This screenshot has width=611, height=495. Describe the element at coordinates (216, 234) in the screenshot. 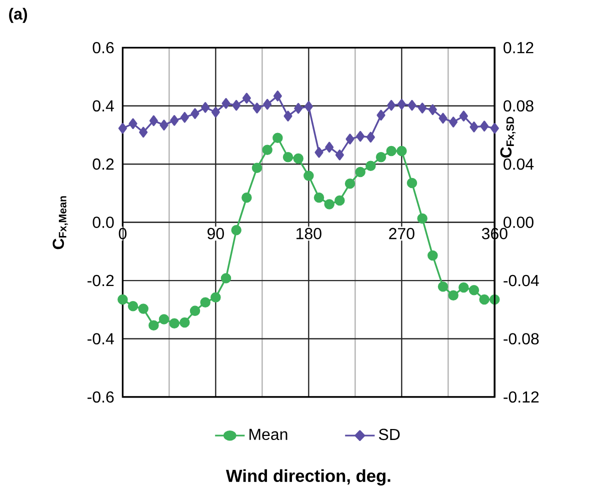

I see `x-tick-label: 90` at that location.